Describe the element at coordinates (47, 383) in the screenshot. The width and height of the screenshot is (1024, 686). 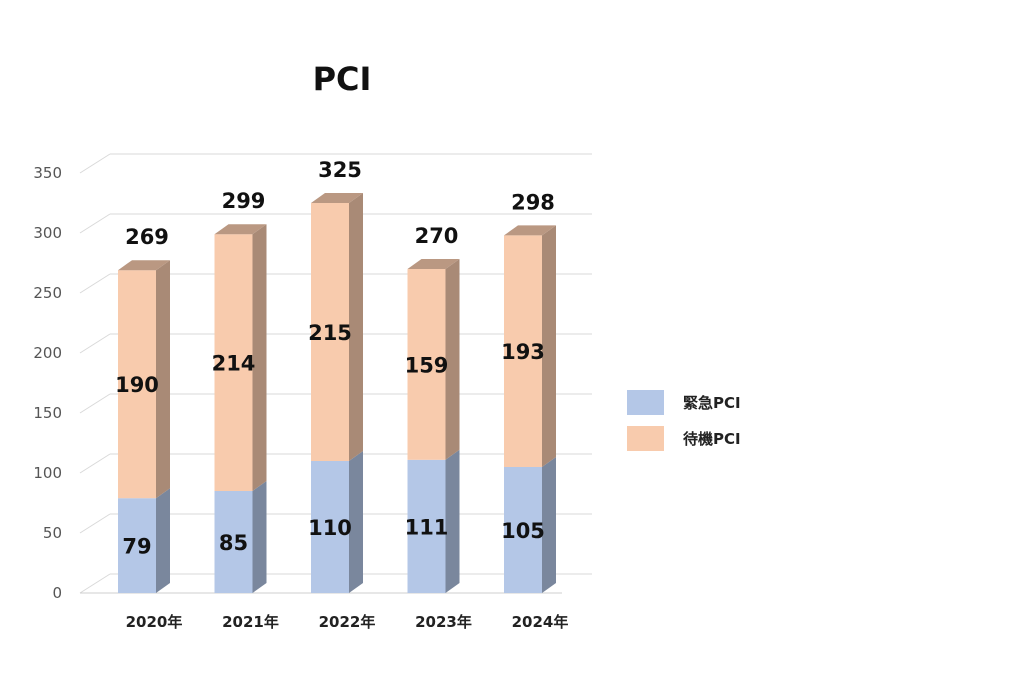
I see `y-axis-ticks: 0 50 100 150 200 250 300 350` at that location.